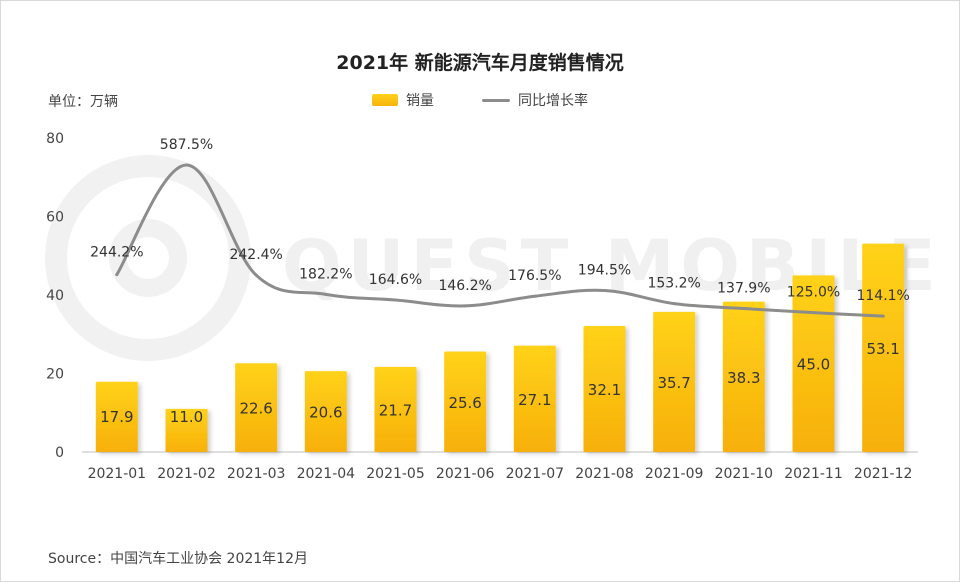 Image resolution: width=960 pixels, height=582 pixels. What do you see at coordinates (59, 453) in the screenshot?
I see `y-tick-label: 0` at bounding box center [59, 453].